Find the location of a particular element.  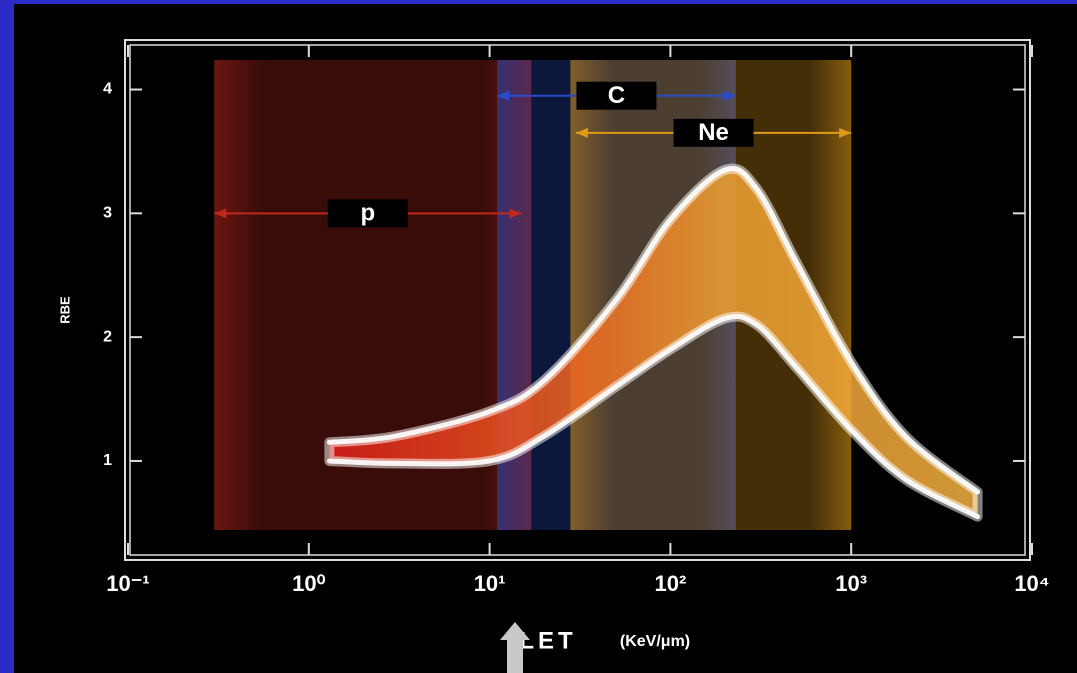

range-label: C is located at coordinates (616, 95).